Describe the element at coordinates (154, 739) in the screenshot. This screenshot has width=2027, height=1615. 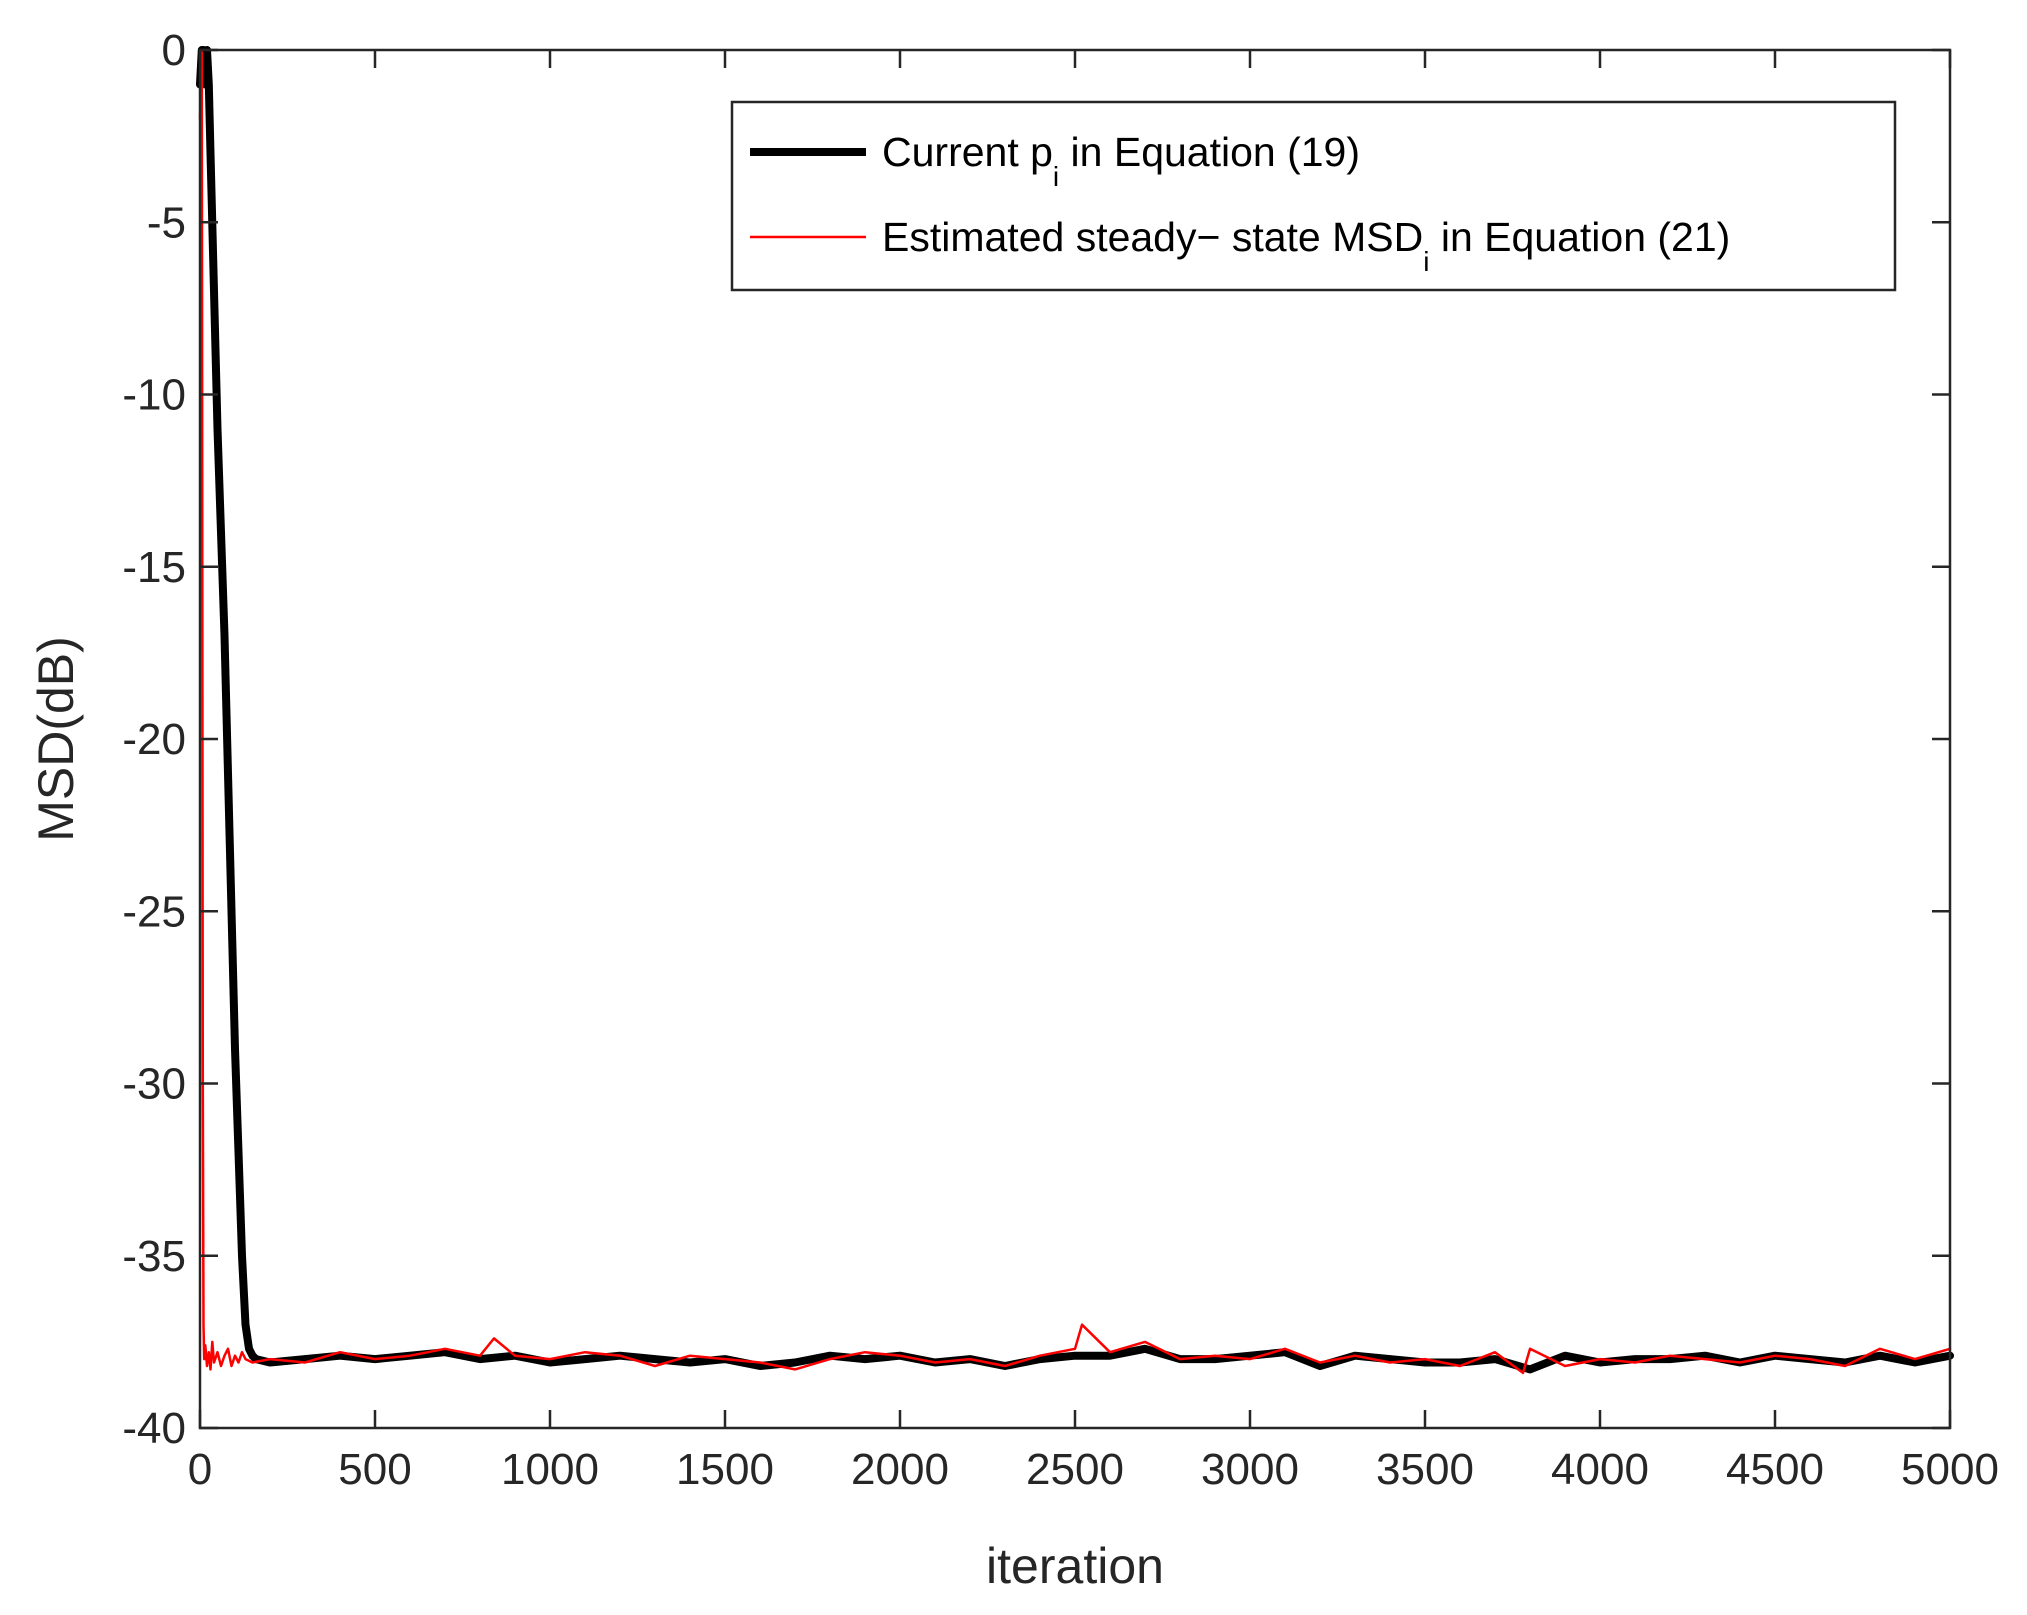
I see `y-tick-label: -20` at that location.